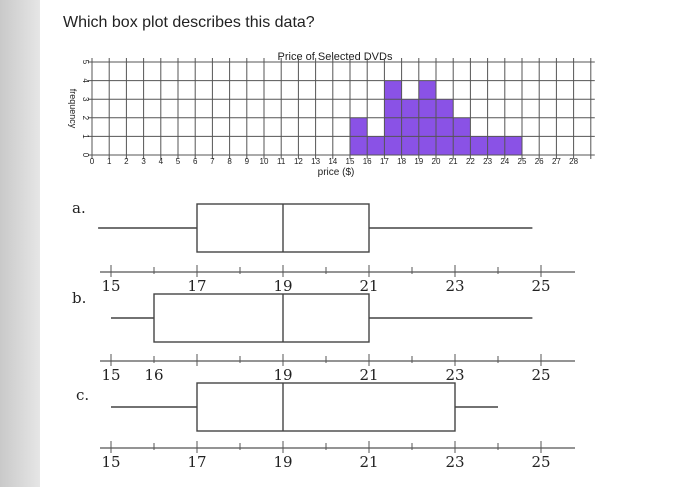  I want to click on histogram-x-tick-label: 5, so click(178, 161).